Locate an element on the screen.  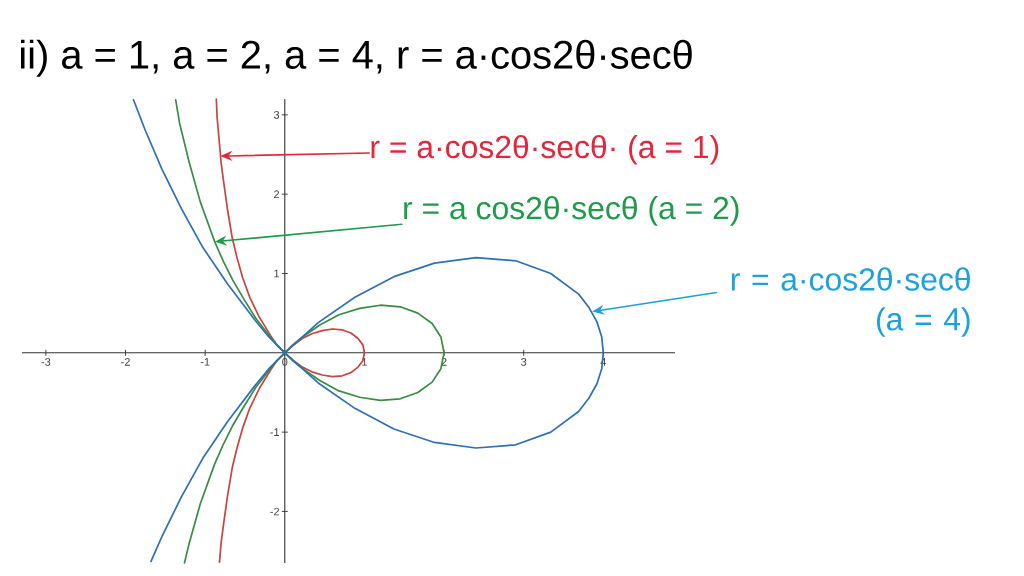
annotation: r = a·cos2θ·secθ· (a = 1) is located at coordinates (545, 149).